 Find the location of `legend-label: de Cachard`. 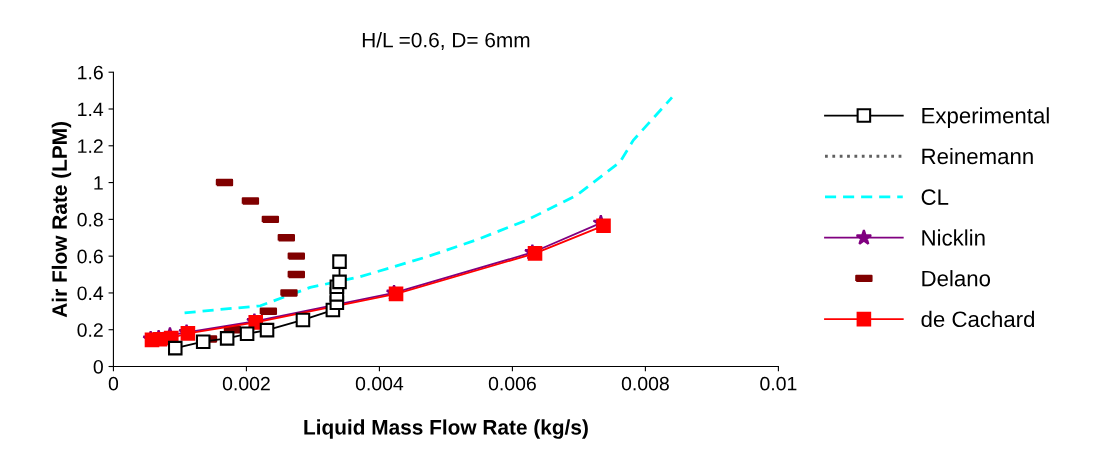

legend-label: de Cachard is located at coordinates (978, 319).